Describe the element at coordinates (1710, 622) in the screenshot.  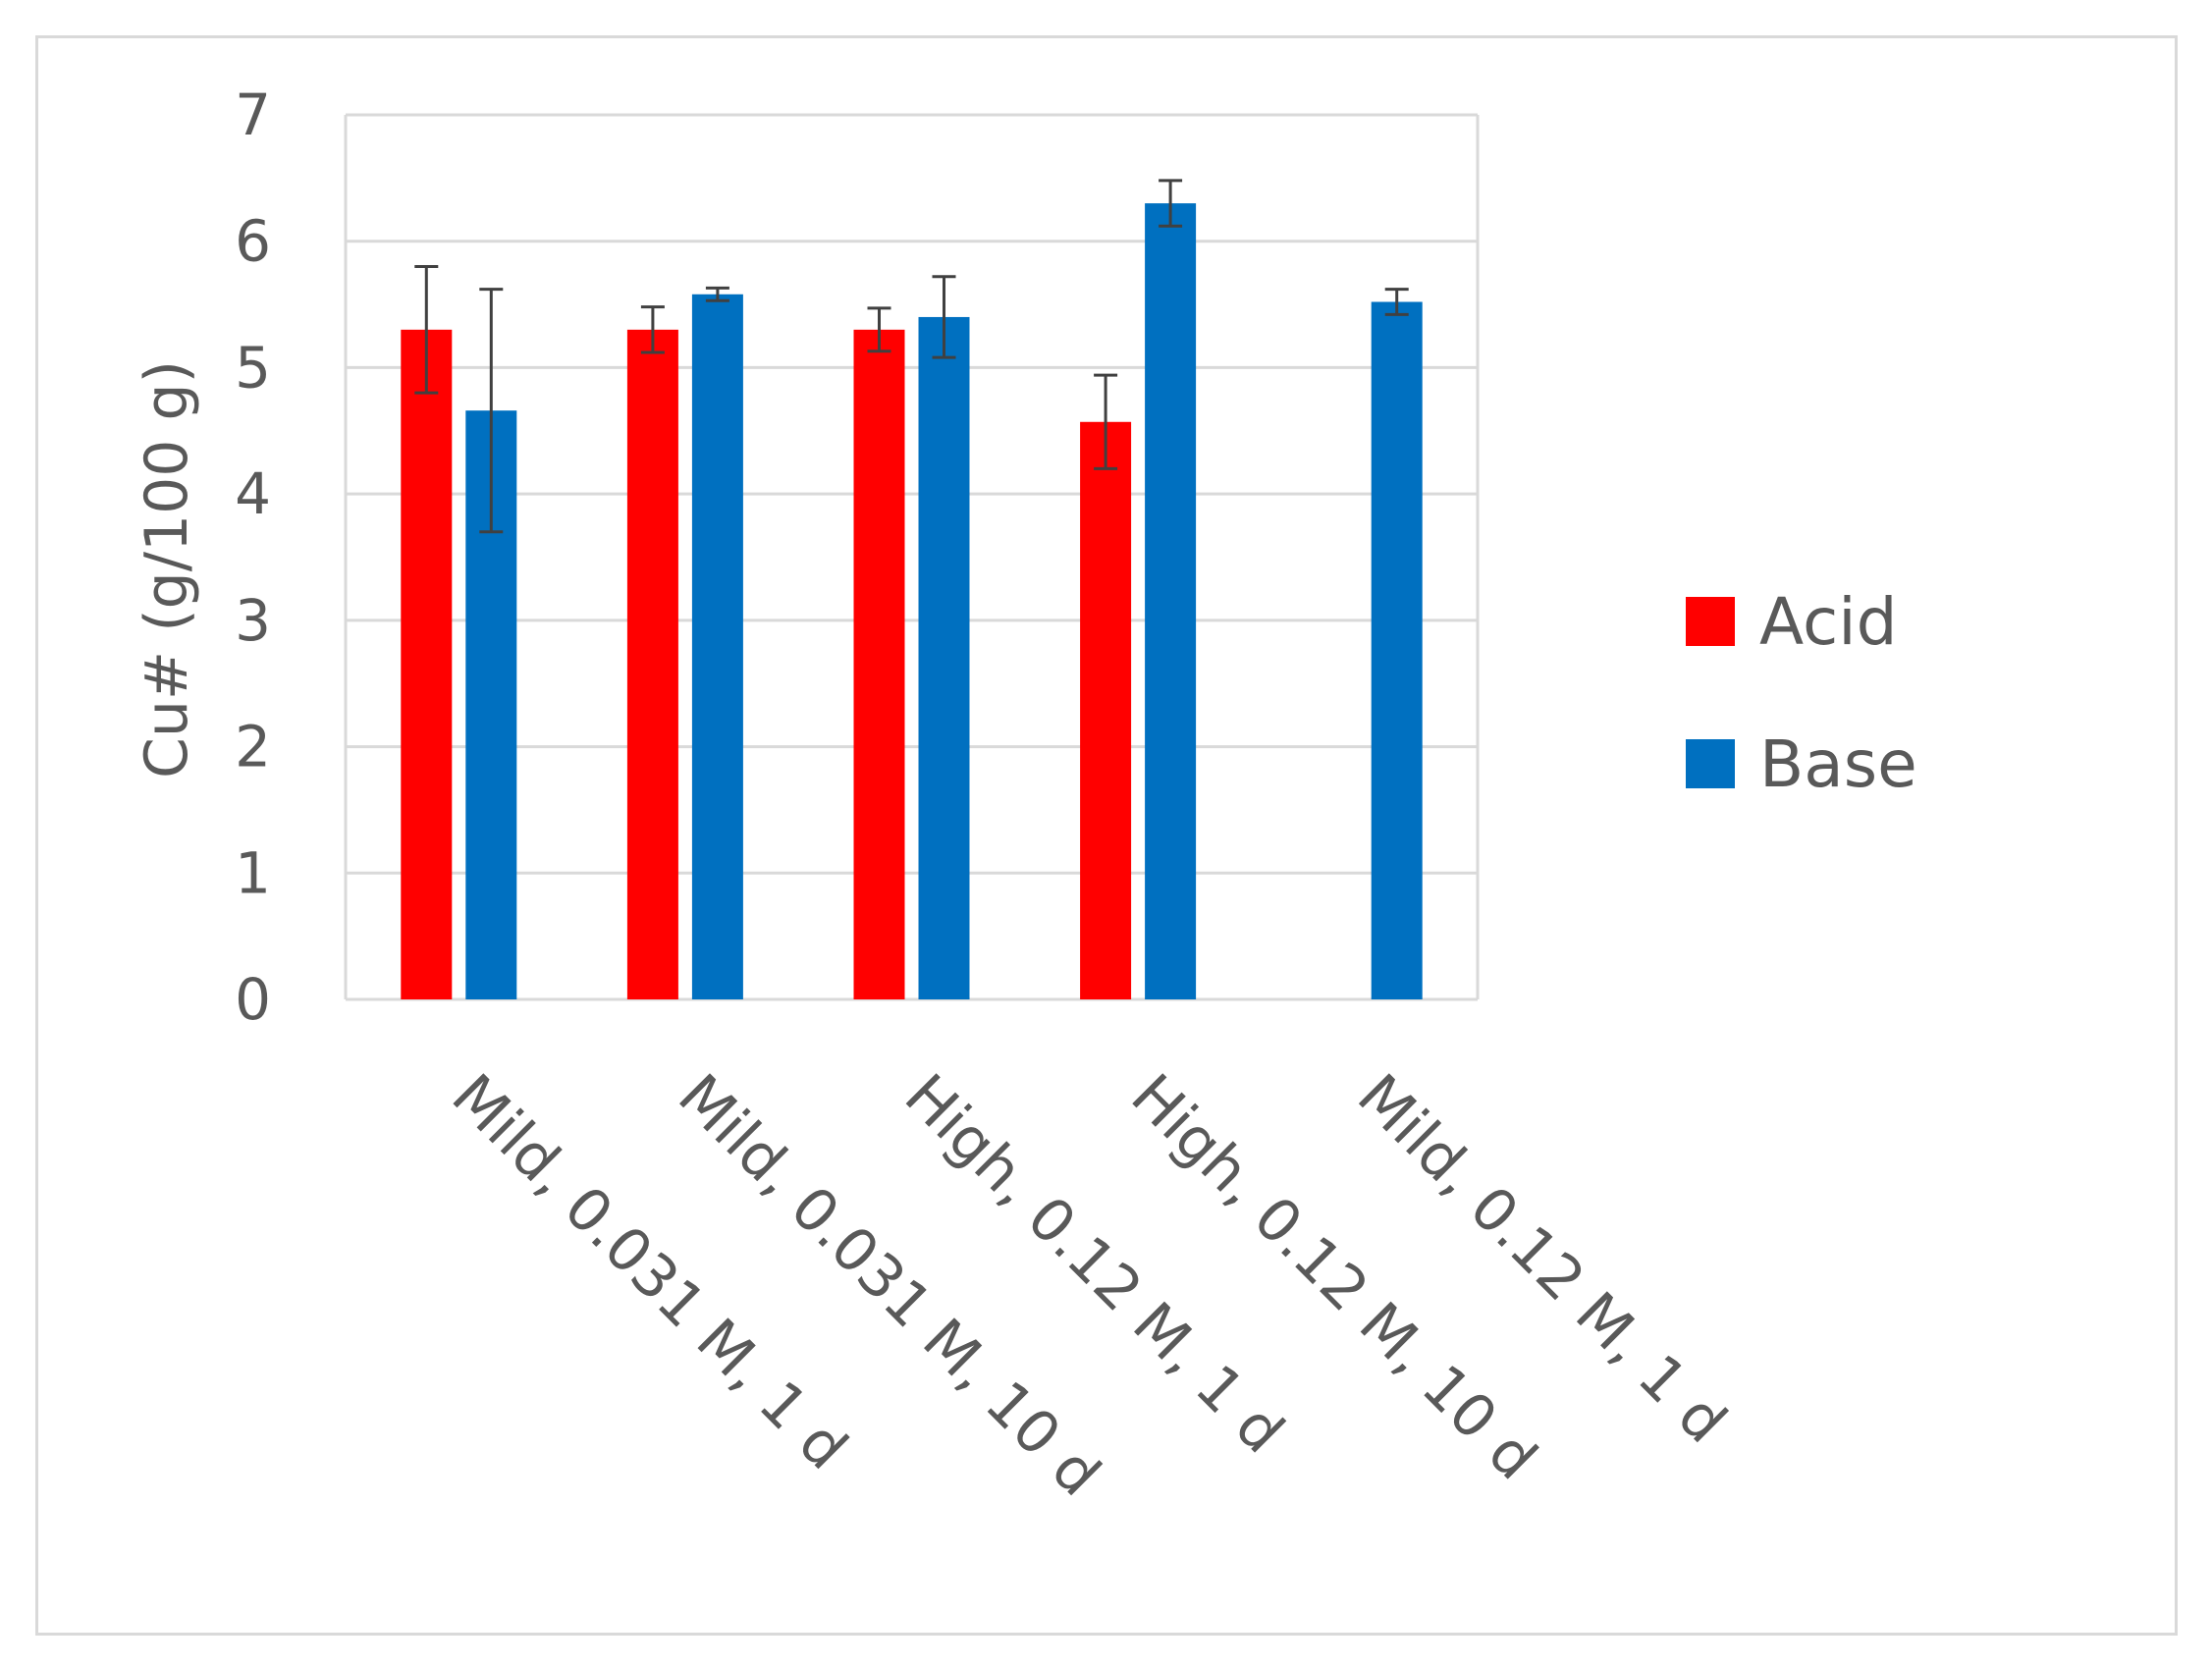
I see `legend-swatch-acid` at that location.